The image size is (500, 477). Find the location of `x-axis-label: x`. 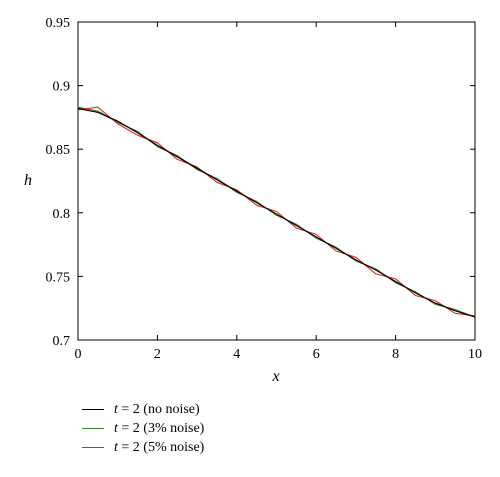

x-axis-label: x is located at coordinates (275, 376).